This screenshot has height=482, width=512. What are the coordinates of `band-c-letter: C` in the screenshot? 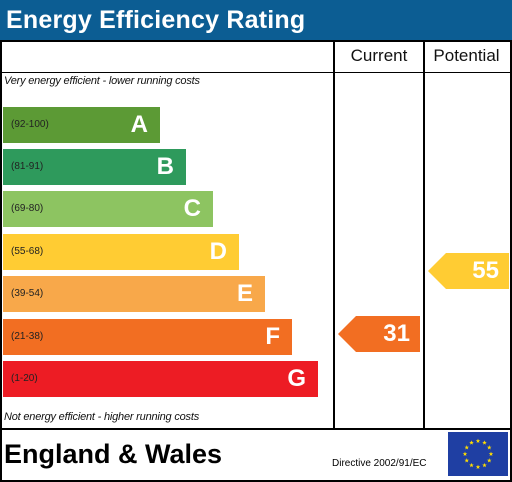 It's located at (192, 208).